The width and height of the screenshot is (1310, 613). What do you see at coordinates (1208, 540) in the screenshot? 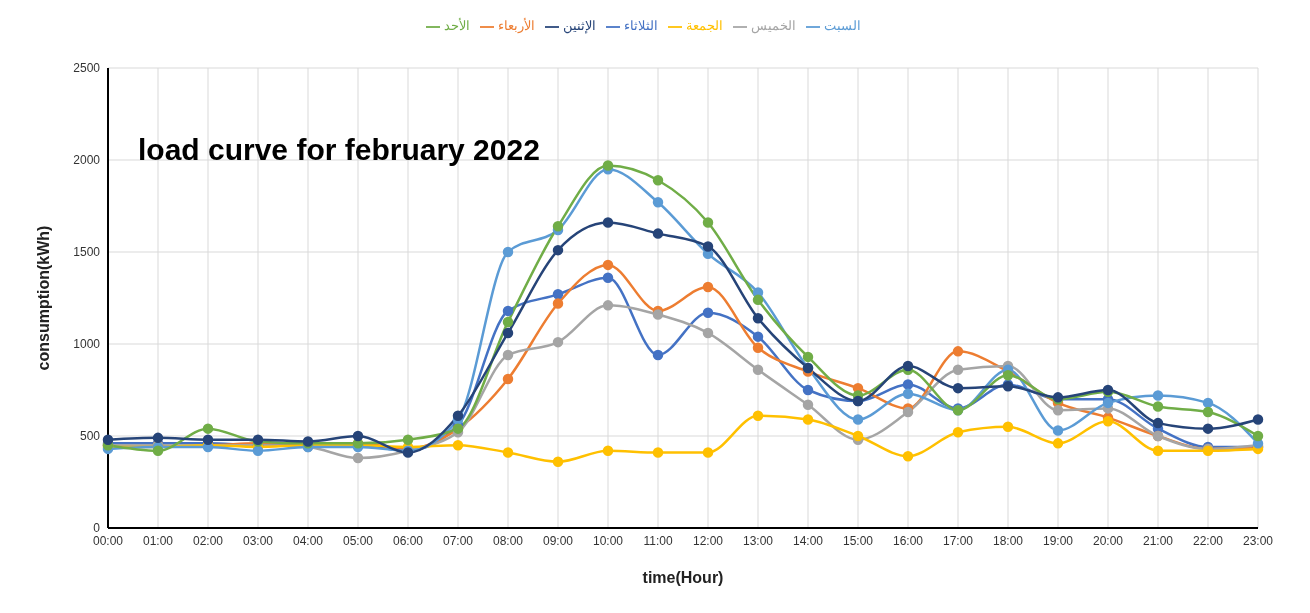
I see `x-tick-label: 22:00` at bounding box center [1208, 540].